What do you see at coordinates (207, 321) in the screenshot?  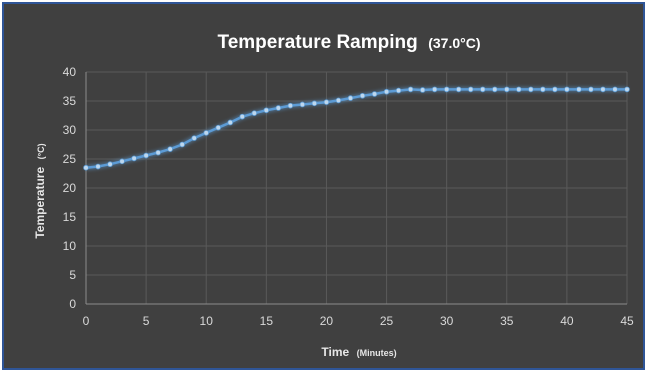 I see `x-tick-label: 10` at bounding box center [207, 321].